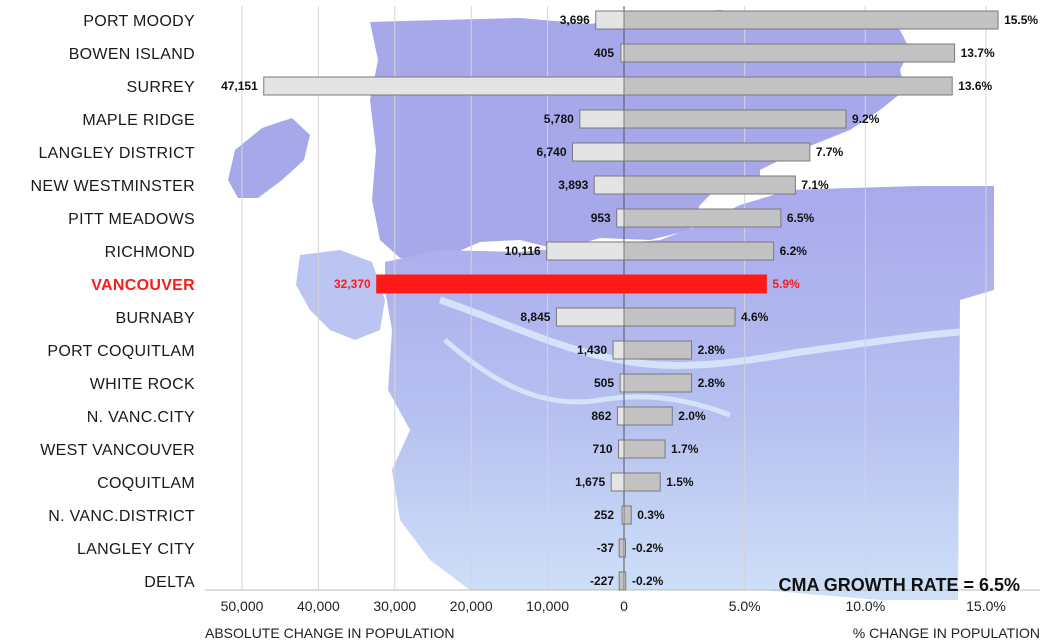  What do you see at coordinates (692, 416) in the screenshot?
I see `percent-change-label: 2.0%` at bounding box center [692, 416].